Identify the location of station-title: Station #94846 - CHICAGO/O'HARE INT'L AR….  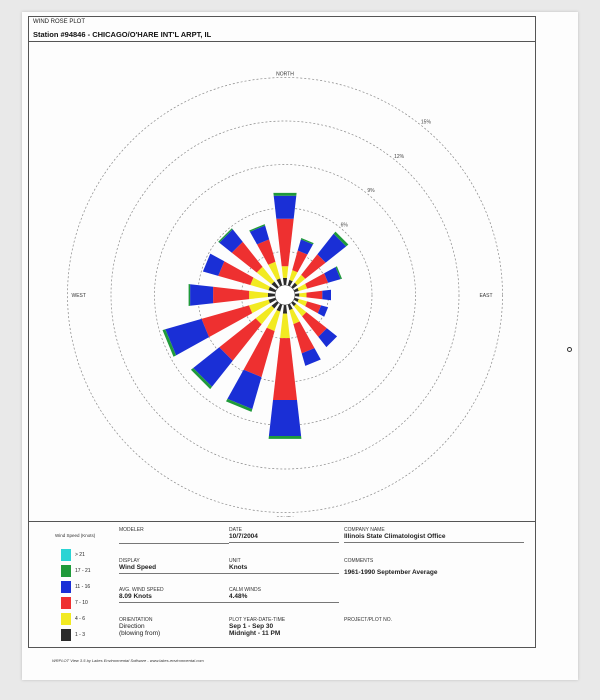
(122, 34).